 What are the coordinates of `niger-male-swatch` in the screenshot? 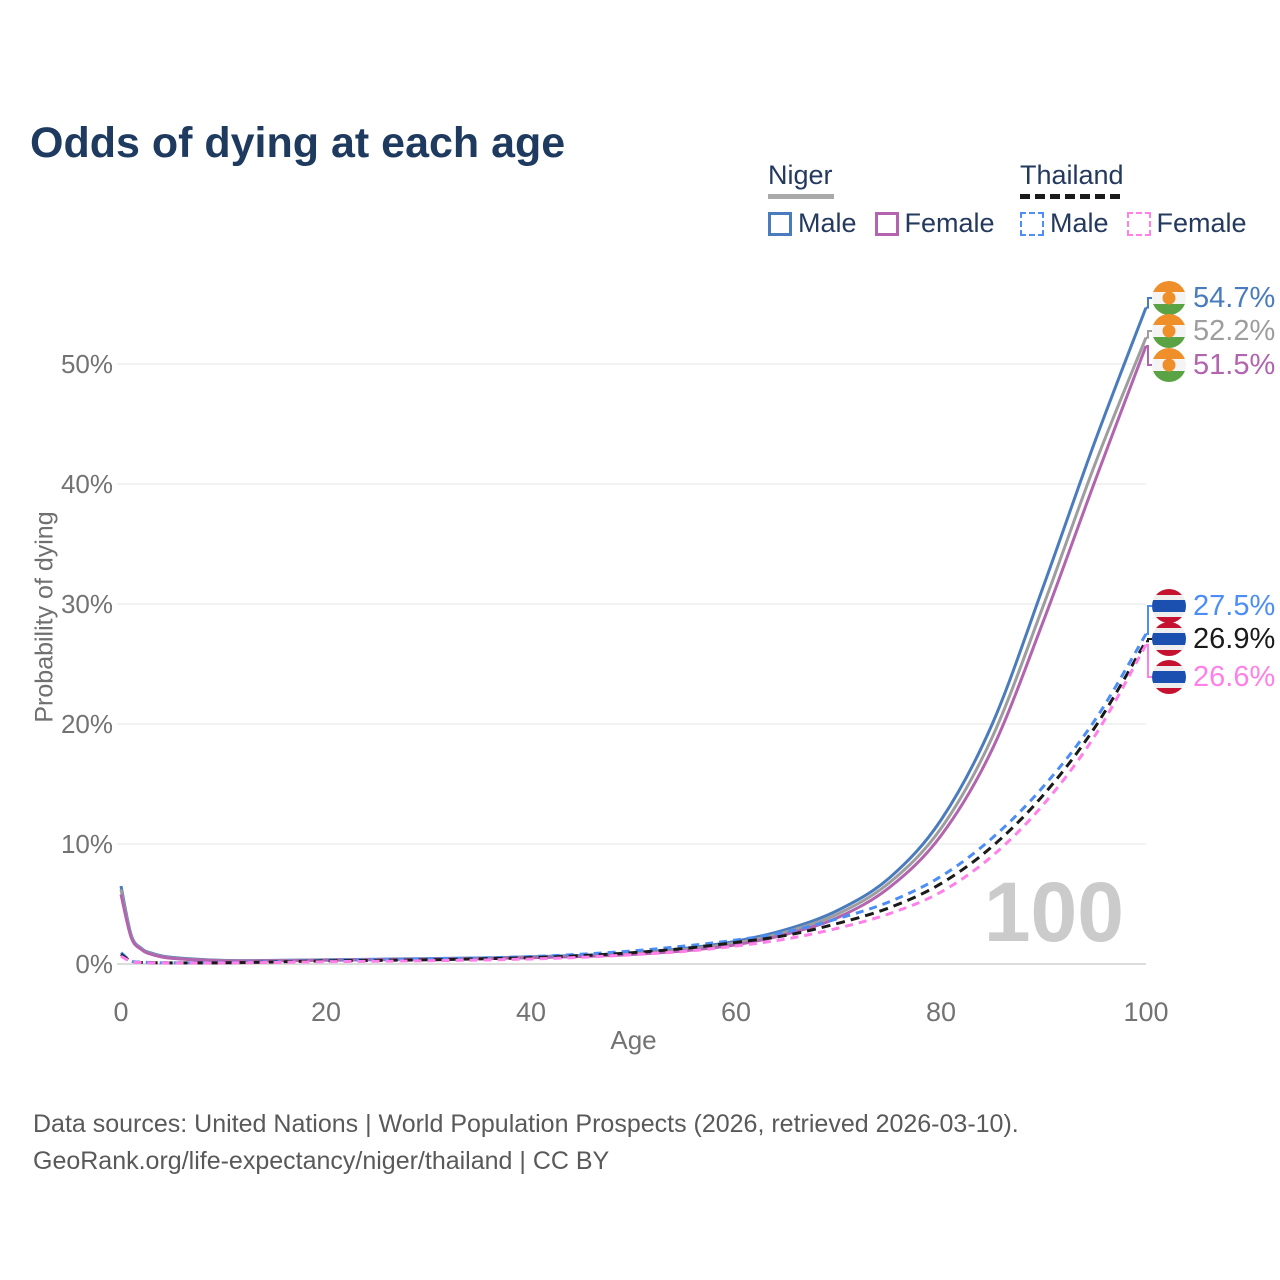 It's located at (780, 223).